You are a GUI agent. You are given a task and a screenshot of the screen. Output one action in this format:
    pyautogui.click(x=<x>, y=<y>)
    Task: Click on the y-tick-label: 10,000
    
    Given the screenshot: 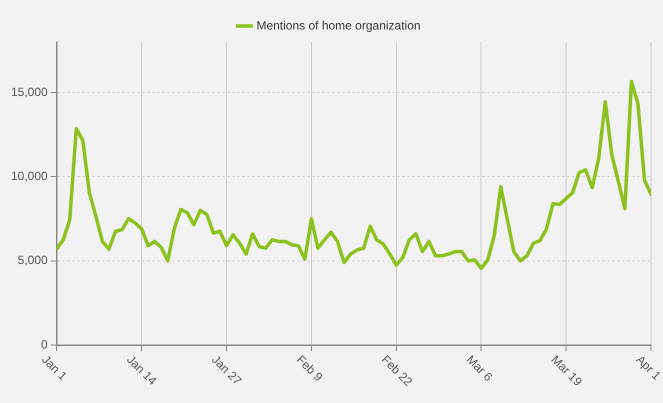 What is the action you would take?
    pyautogui.click(x=29, y=175)
    